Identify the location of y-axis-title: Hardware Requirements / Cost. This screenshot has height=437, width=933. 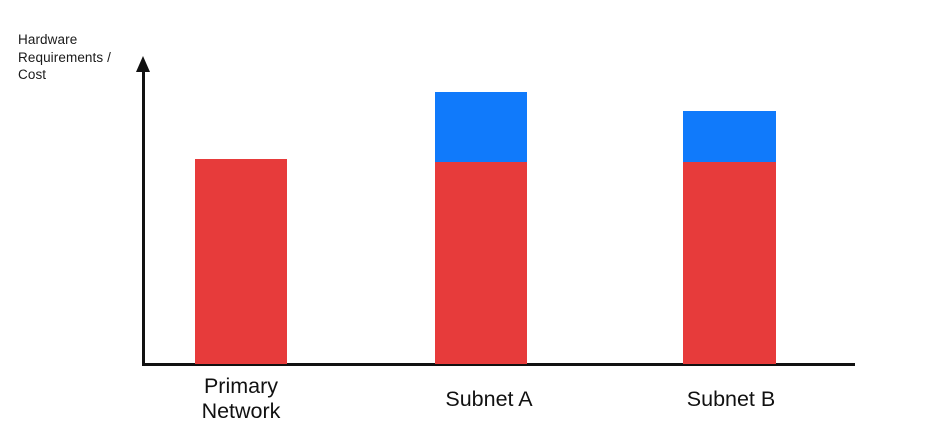
(64, 57).